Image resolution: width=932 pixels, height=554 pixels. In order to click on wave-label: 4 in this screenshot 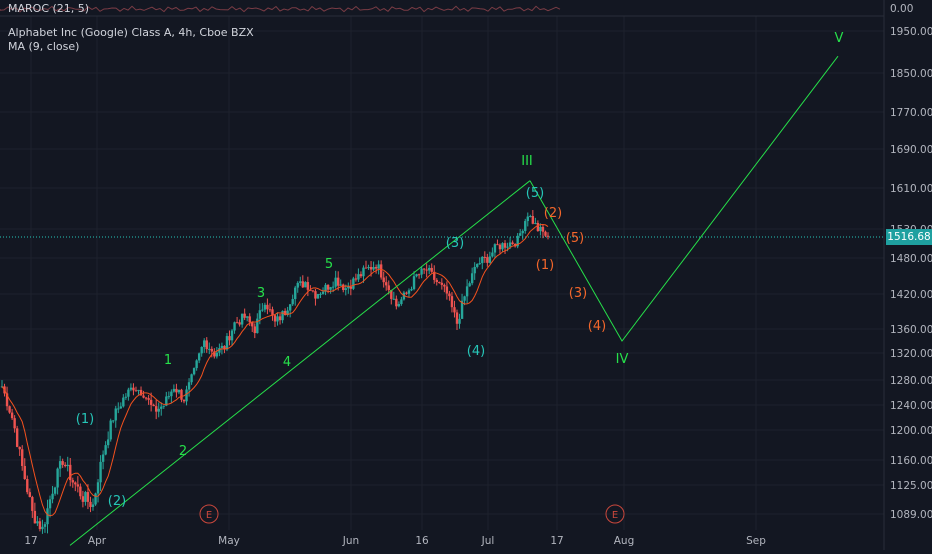, I will do `click(287, 362)`.